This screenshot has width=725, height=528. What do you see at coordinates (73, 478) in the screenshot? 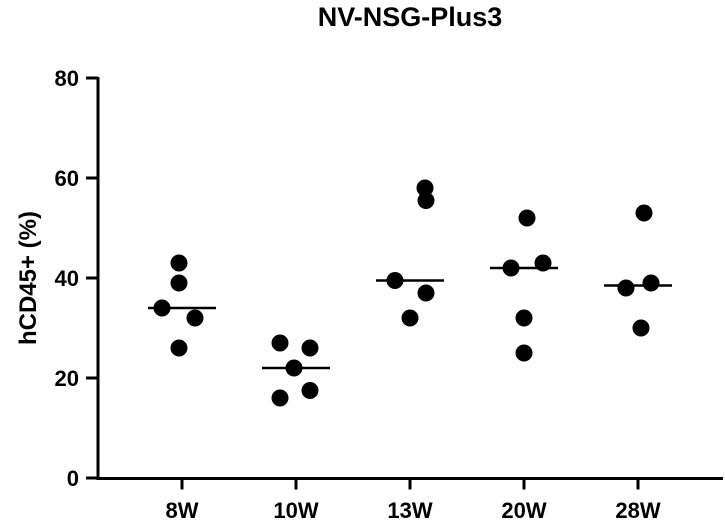
I see `y-tick-label: 0` at bounding box center [73, 478].